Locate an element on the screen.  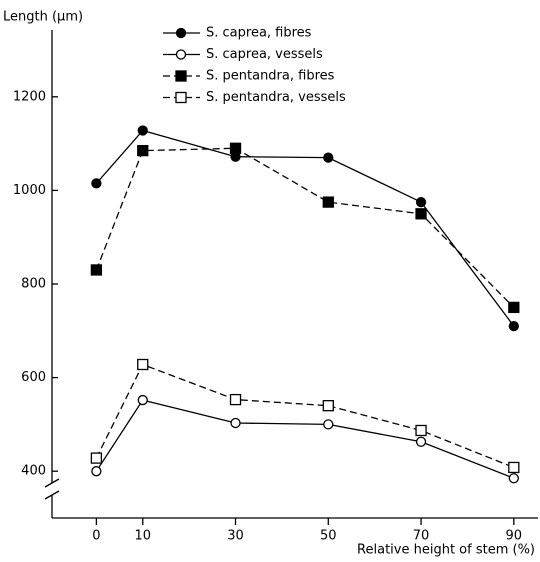
x-axis-label: Relative height of stem (%) is located at coordinates (446, 550).